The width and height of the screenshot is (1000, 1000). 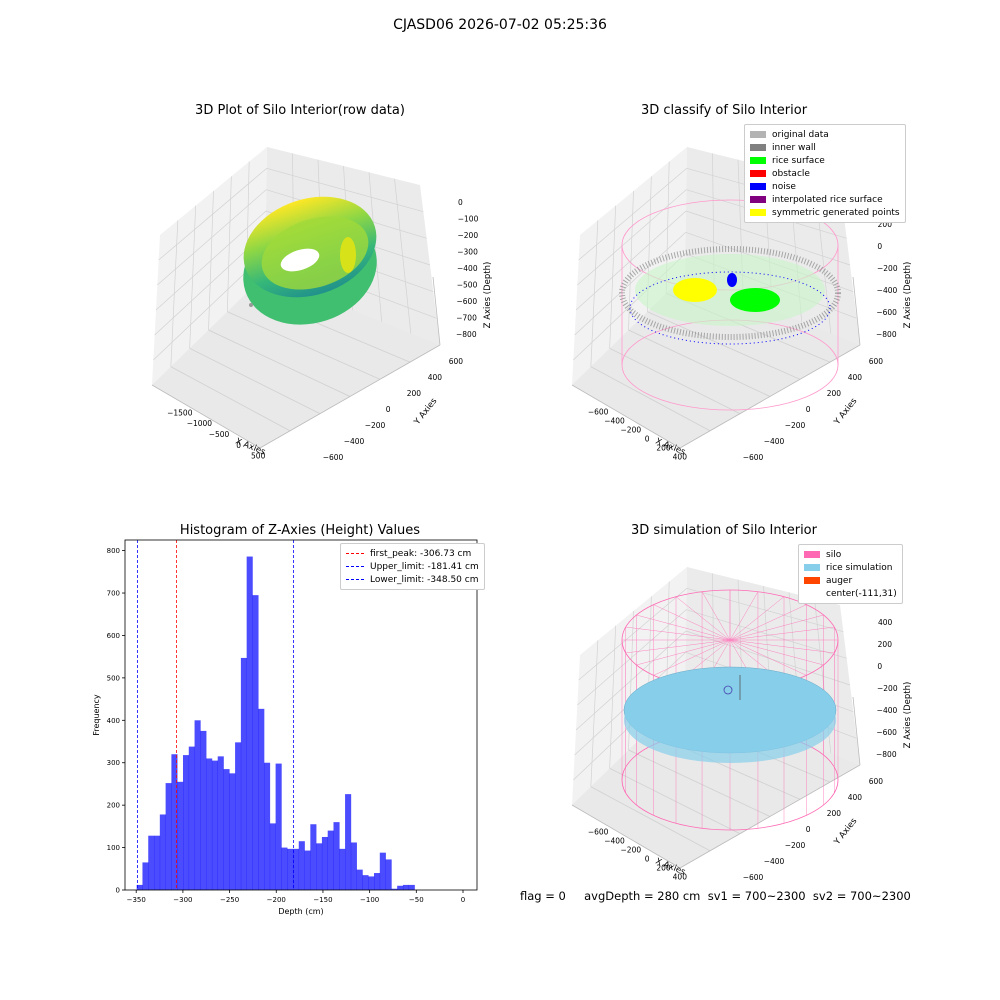 What do you see at coordinates (886, 754) in the screenshot?
I see `z-tick-label: −800` at bounding box center [886, 754].